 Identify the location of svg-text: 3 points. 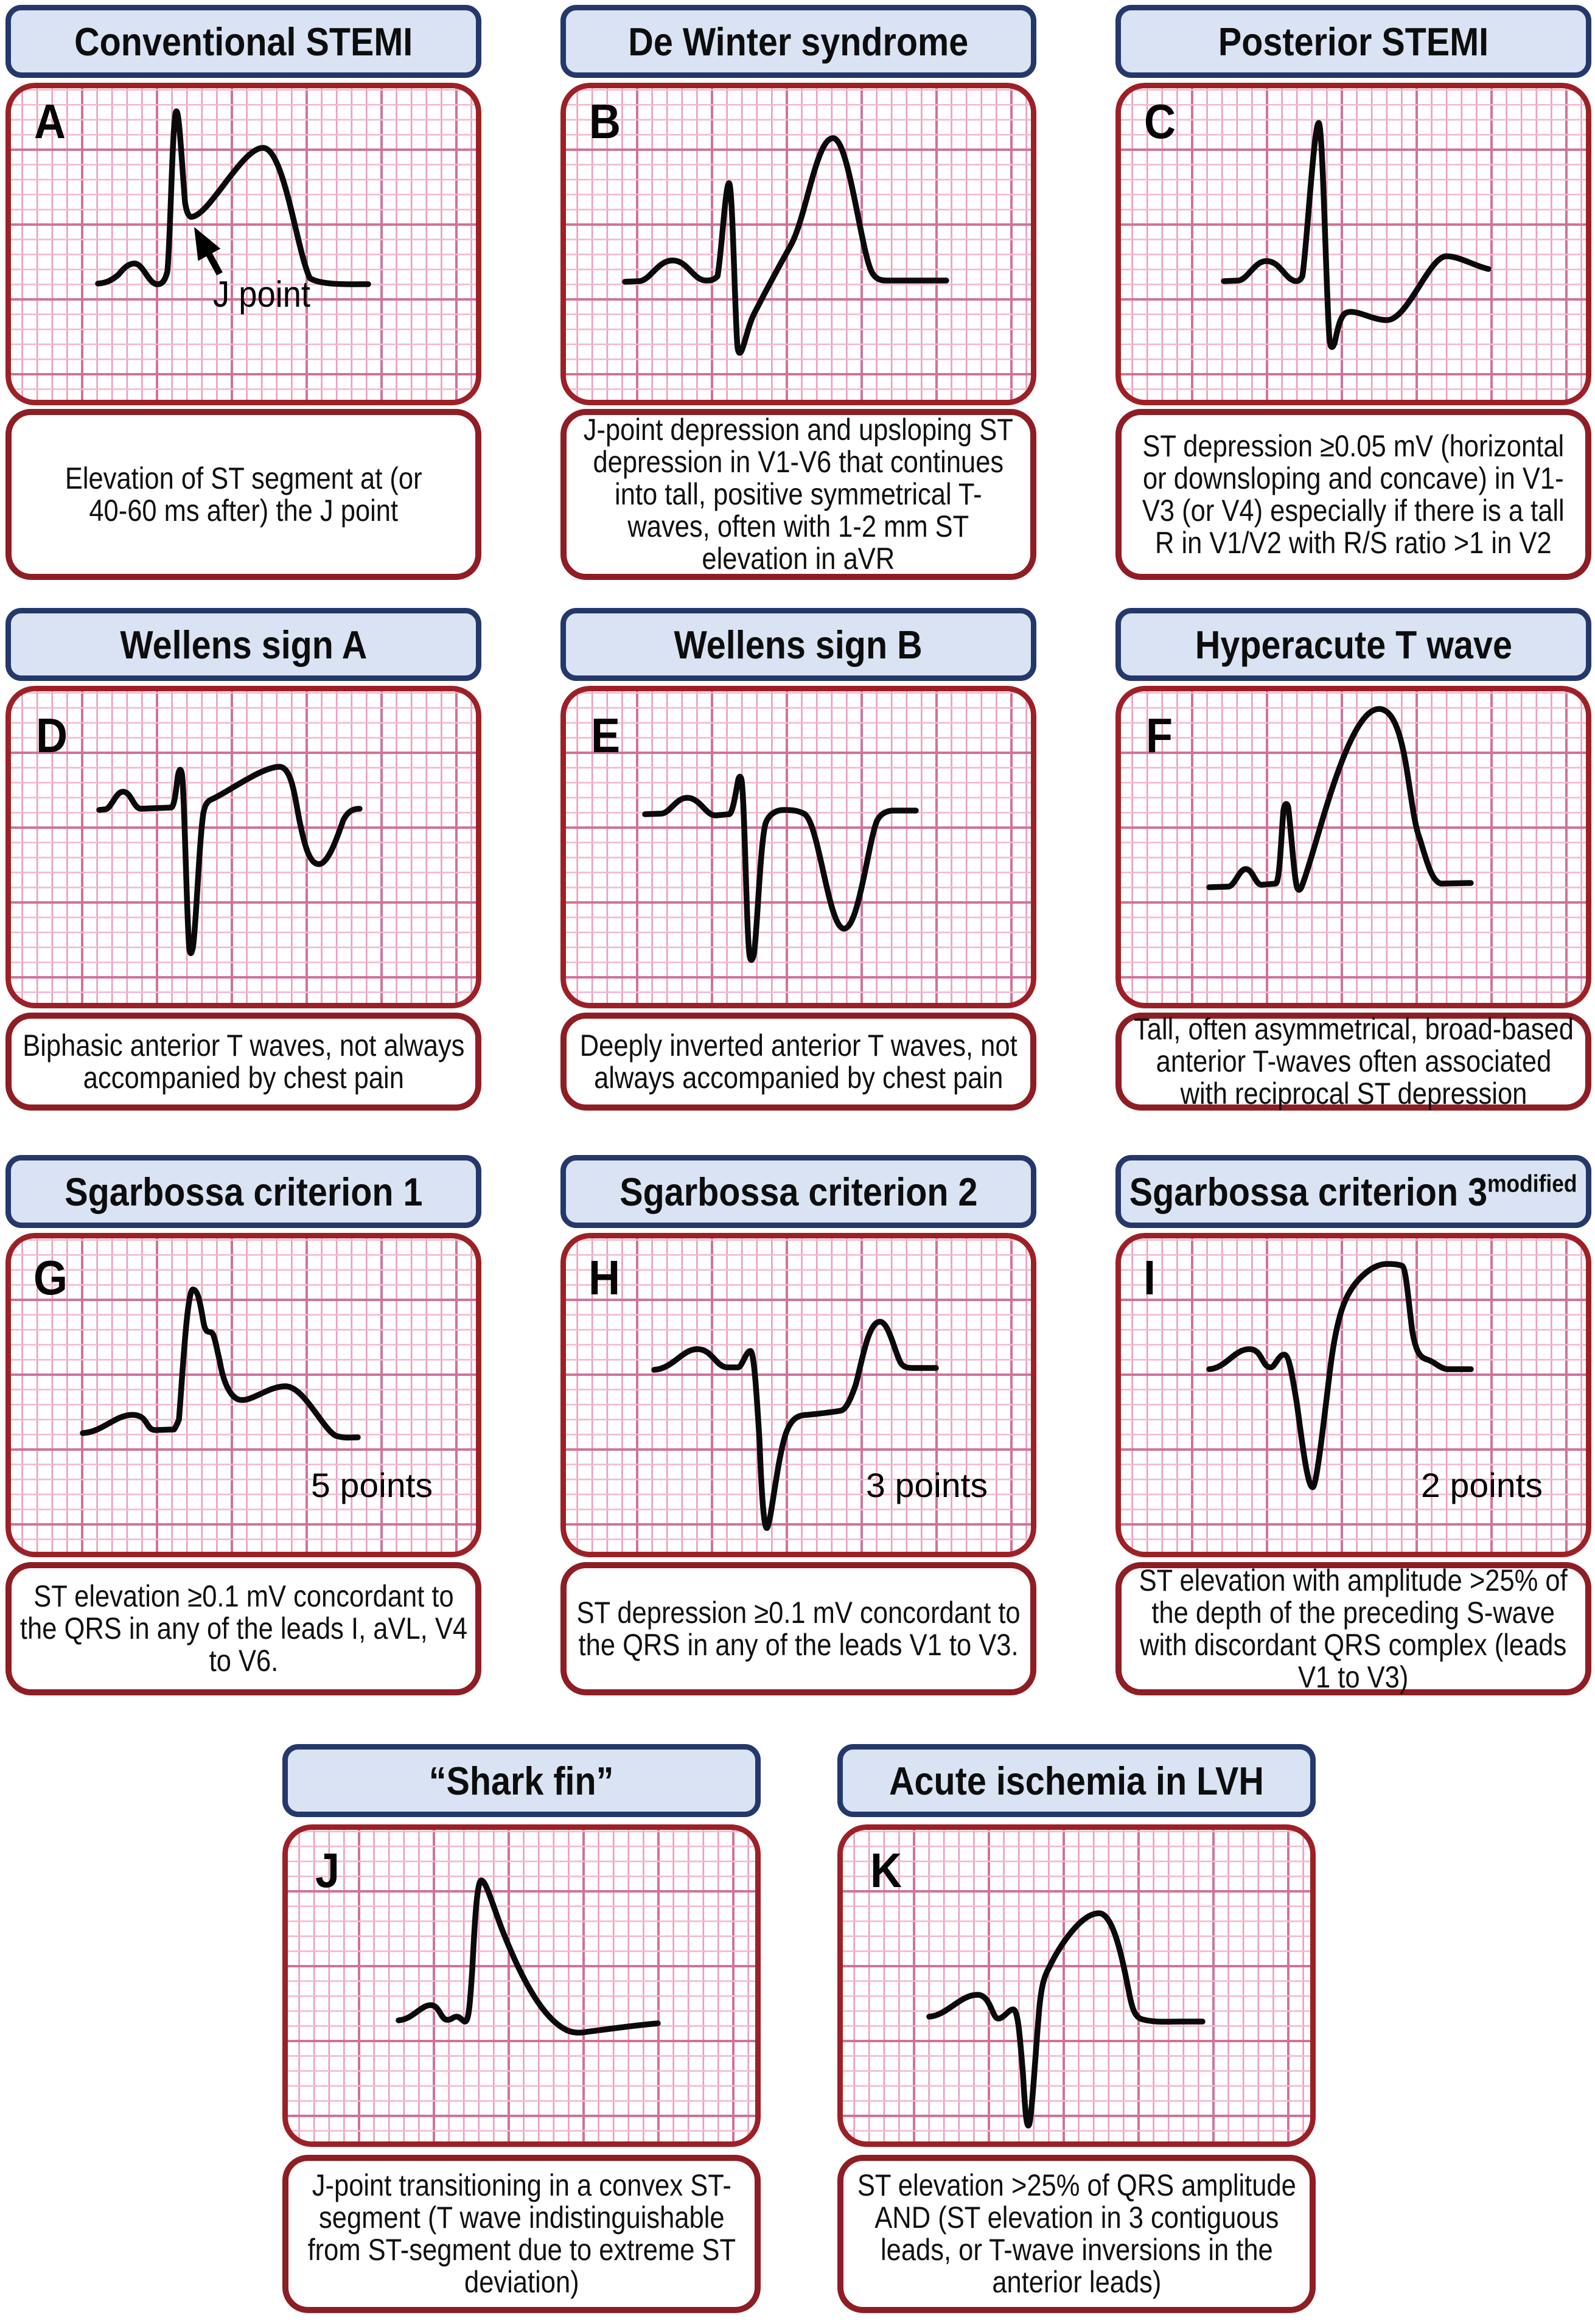
(927, 1485).